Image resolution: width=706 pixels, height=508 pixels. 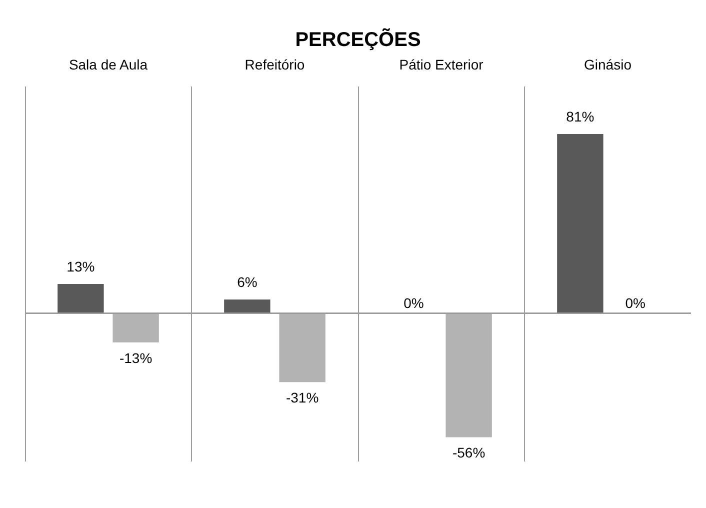 I want to click on x-tick-label: Refeitório, so click(x=274, y=64).